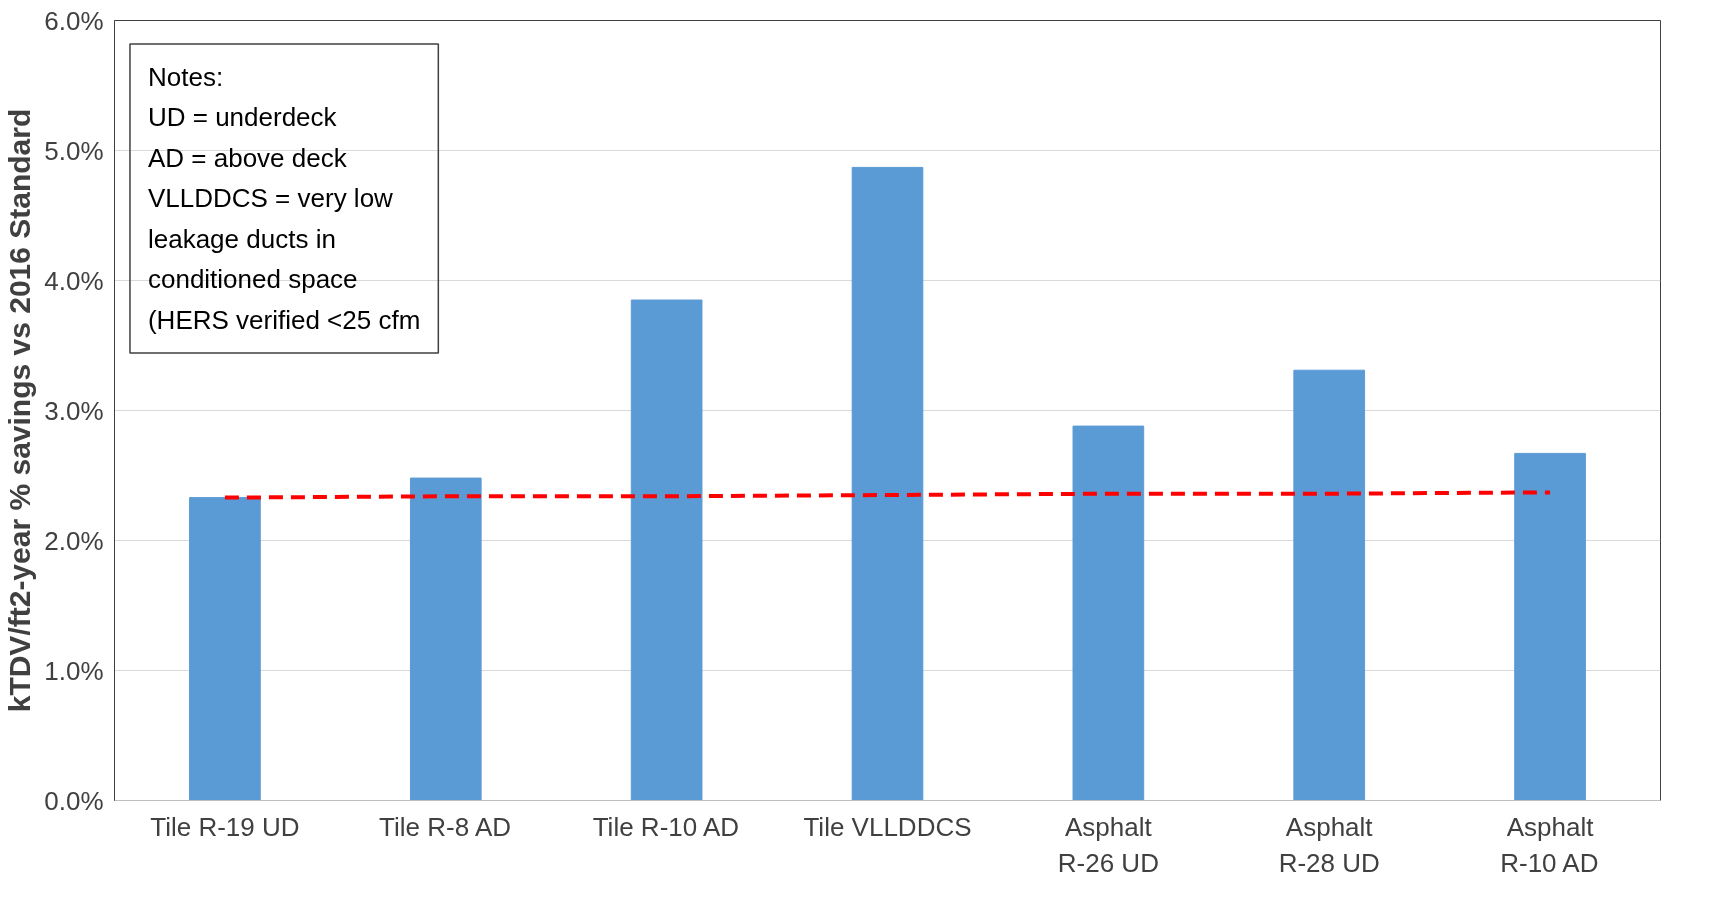 The height and width of the screenshot is (917, 1715). I want to click on annotation: VLLDDCS = very low, so click(270, 198).